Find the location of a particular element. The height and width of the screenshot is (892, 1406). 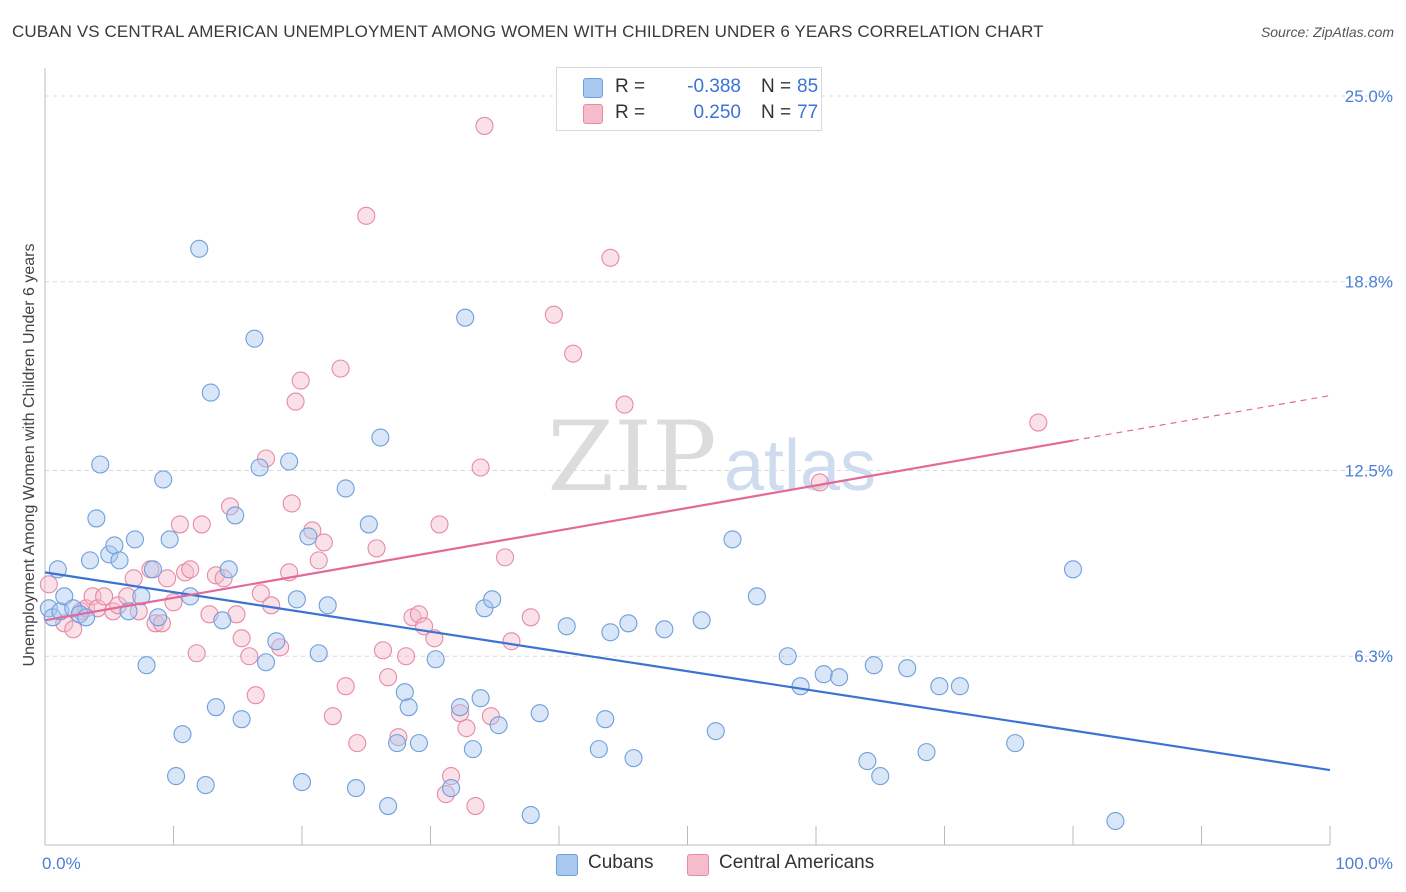

legend-n-value: 77 is located at coordinates (808, 112).